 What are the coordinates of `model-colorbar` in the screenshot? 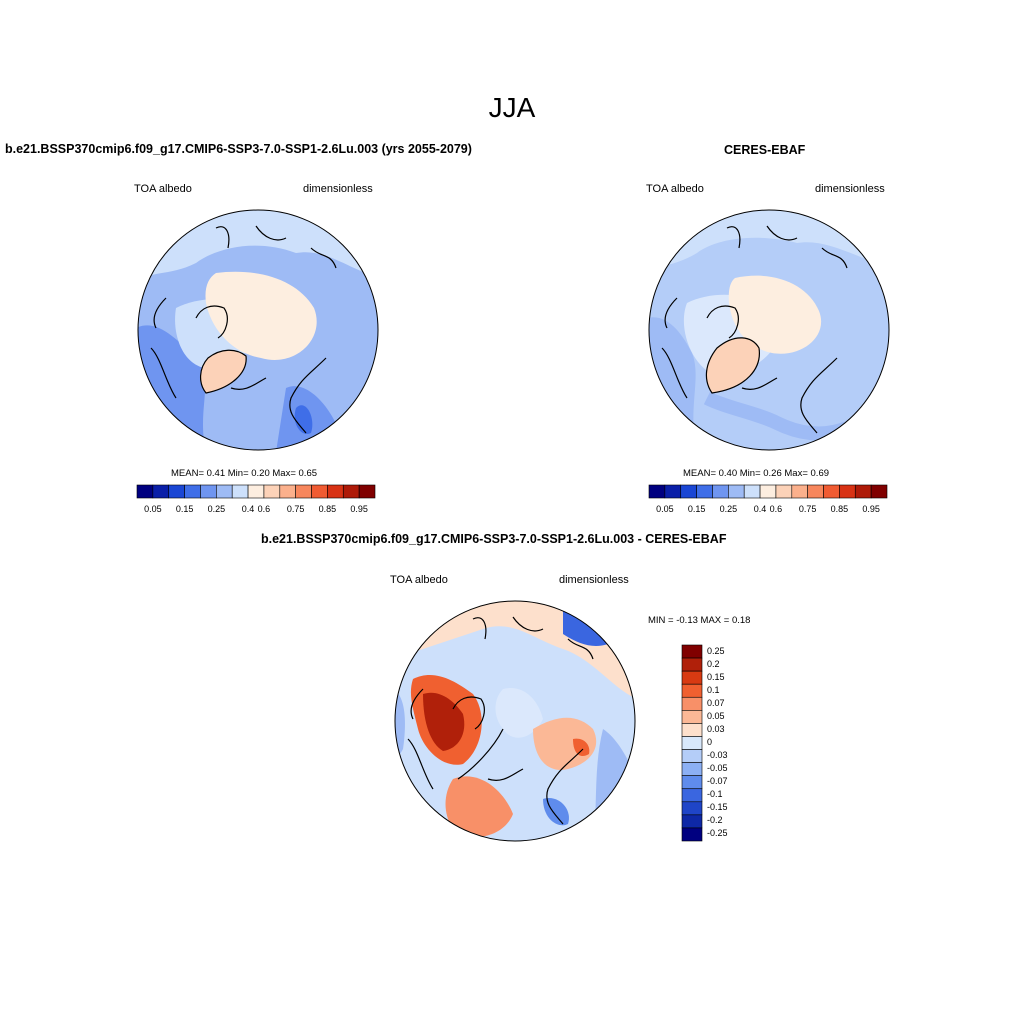 It's located at (256, 491).